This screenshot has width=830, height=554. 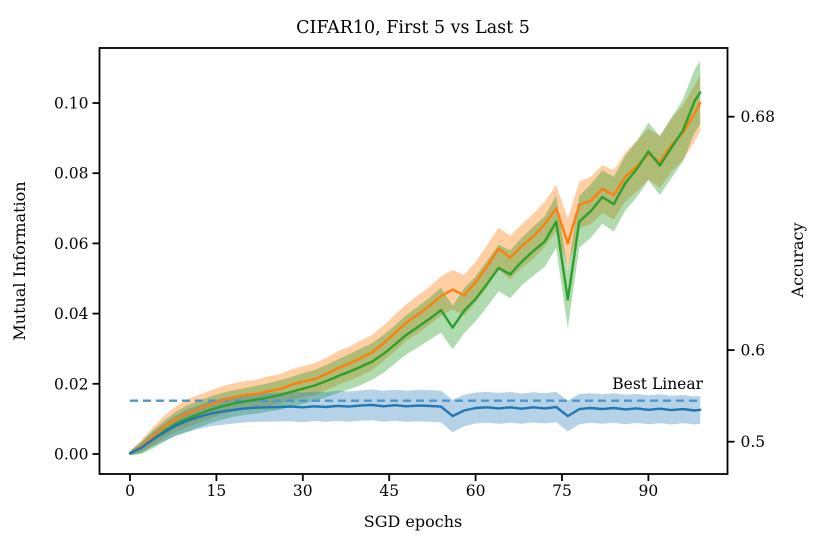 What do you see at coordinates (657, 384) in the screenshot?
I see `best-linear-annotation: Best Linear` at bounding box center [657, 384].